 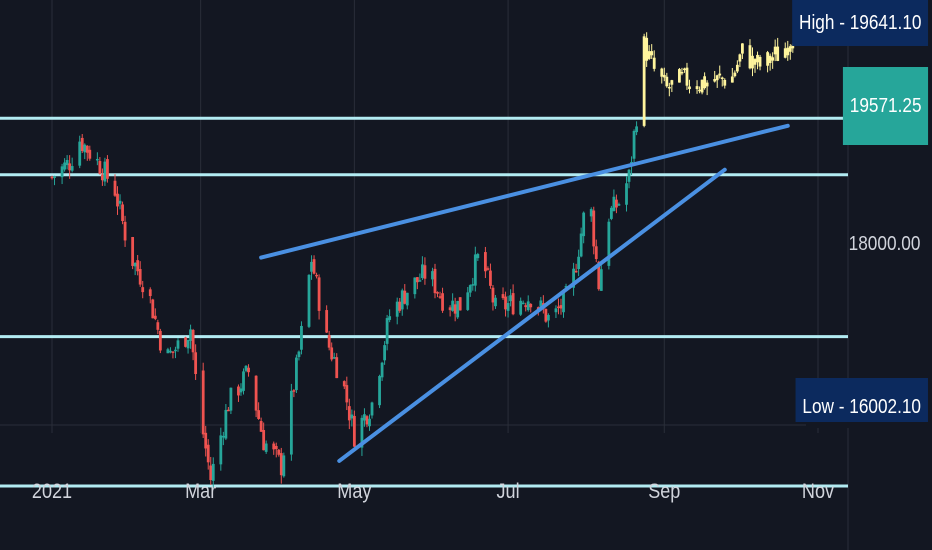 I want to click on last-price-tag: 19571.25, so click(x=885, y=106).